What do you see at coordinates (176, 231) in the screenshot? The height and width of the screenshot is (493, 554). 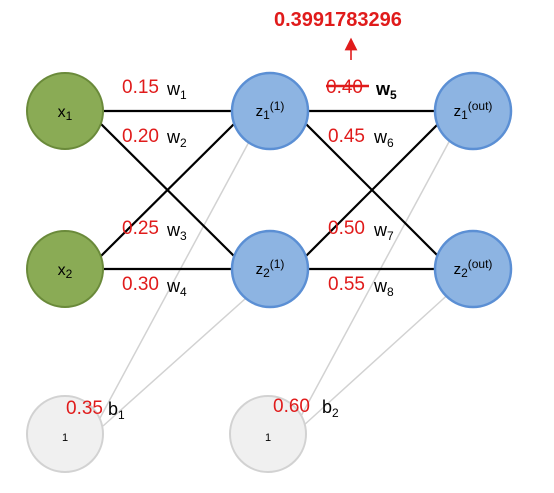 I see `svg-text: w3` at bounding box center [176, 231].